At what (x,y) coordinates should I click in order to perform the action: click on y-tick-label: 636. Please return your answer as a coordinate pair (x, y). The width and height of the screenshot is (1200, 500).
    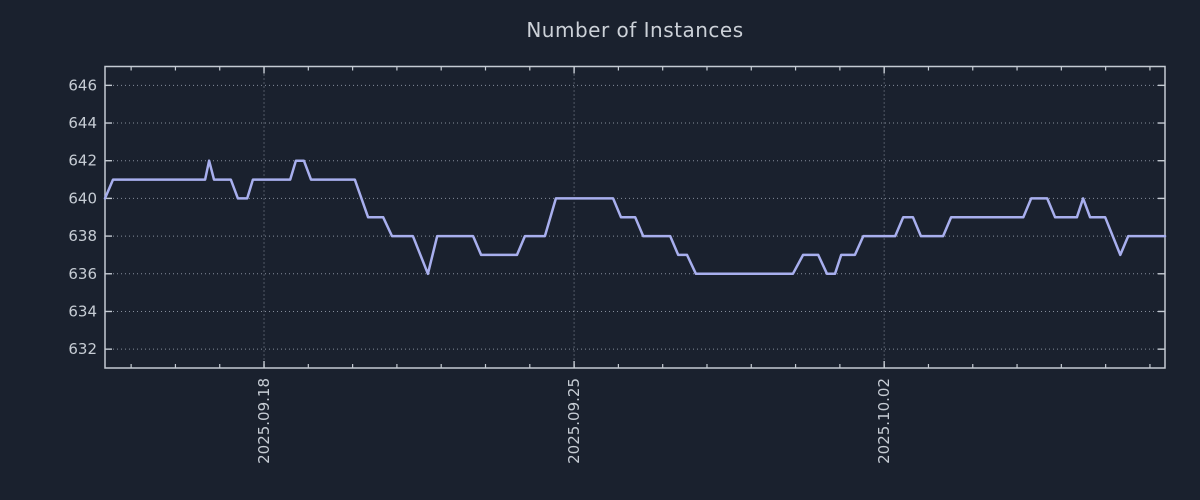
    Looking at the image, I should click on (82, 274).